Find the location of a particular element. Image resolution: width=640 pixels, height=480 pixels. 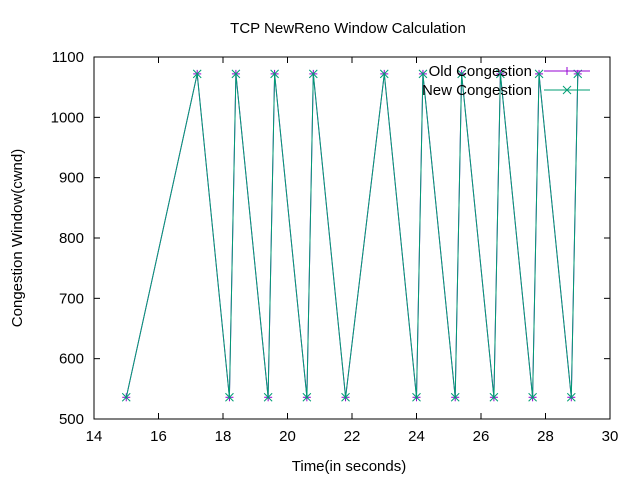

y-tick-label: 900 is located at coordinates (71, 178).